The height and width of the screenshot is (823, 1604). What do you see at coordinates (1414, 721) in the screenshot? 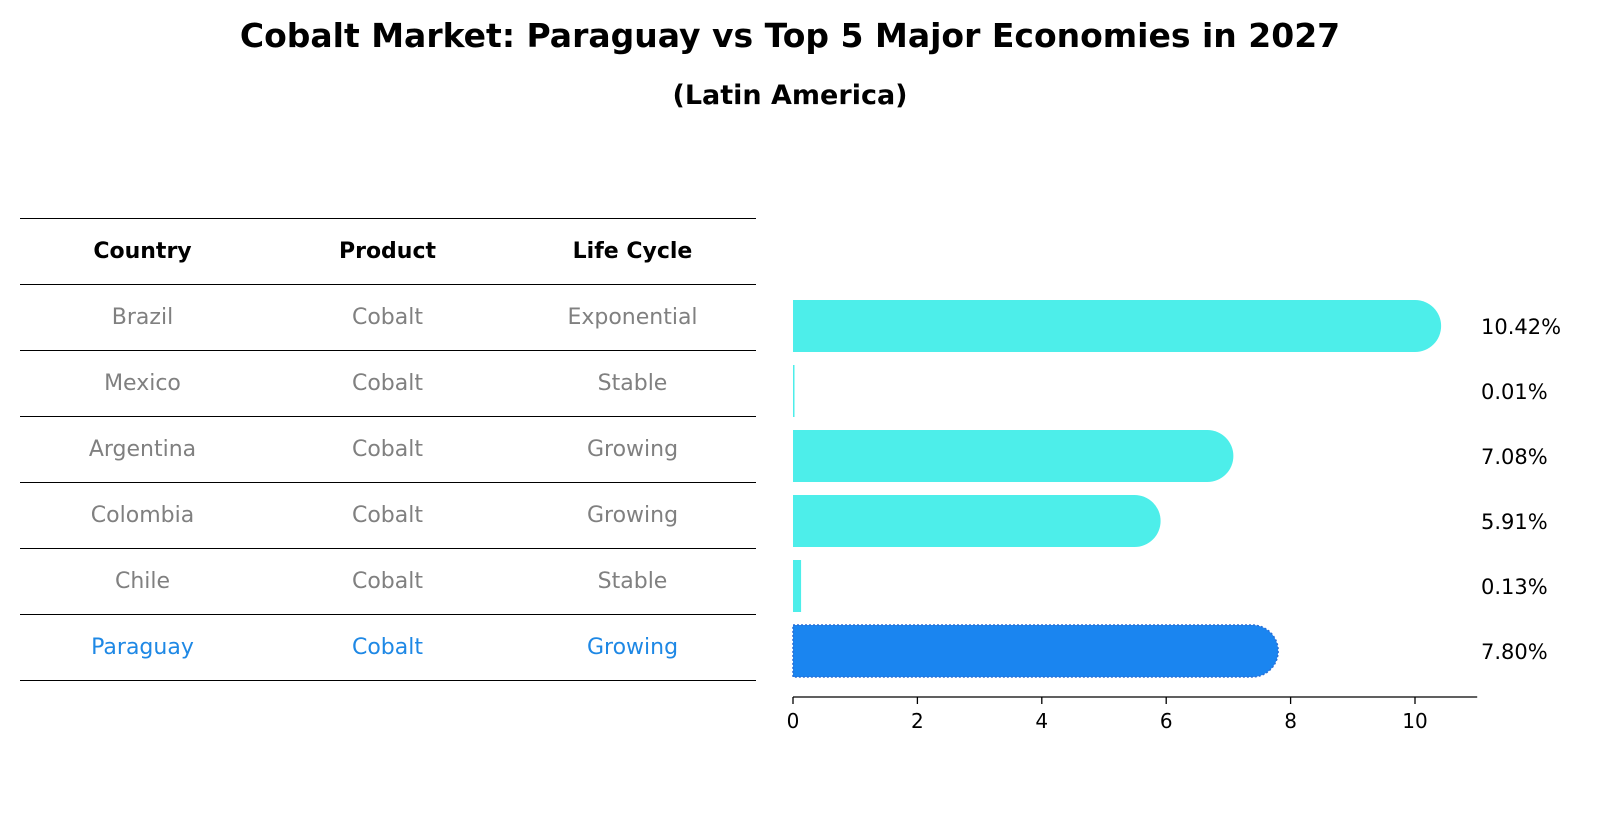
I see `x-tick-label: 10` at bounding box center [1414, 721].